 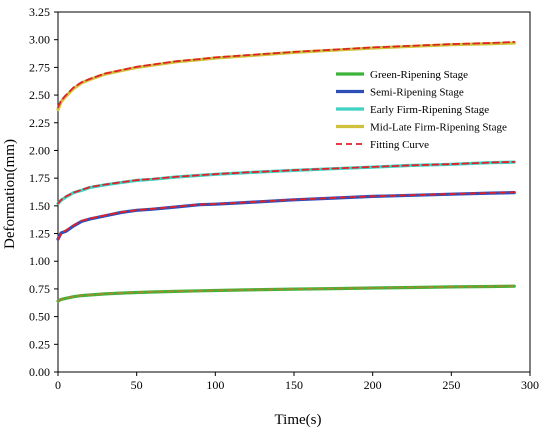 I want to click on y-tick-label: 3.25, so click(x=39, y=12).